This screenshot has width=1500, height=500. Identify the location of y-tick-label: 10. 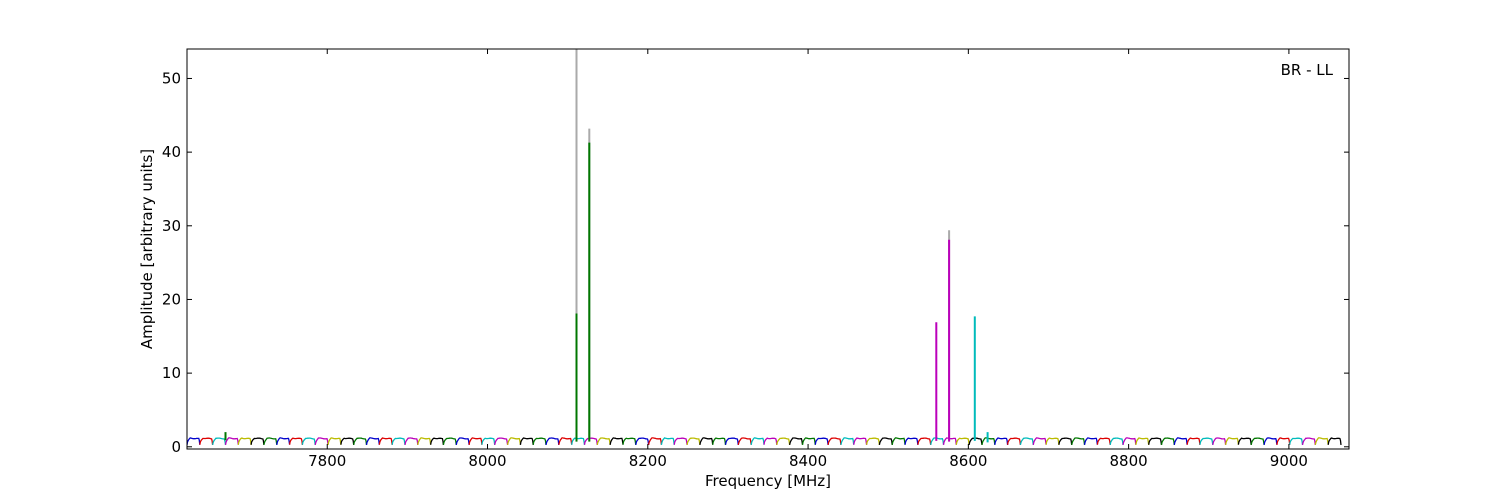
(171, 373).